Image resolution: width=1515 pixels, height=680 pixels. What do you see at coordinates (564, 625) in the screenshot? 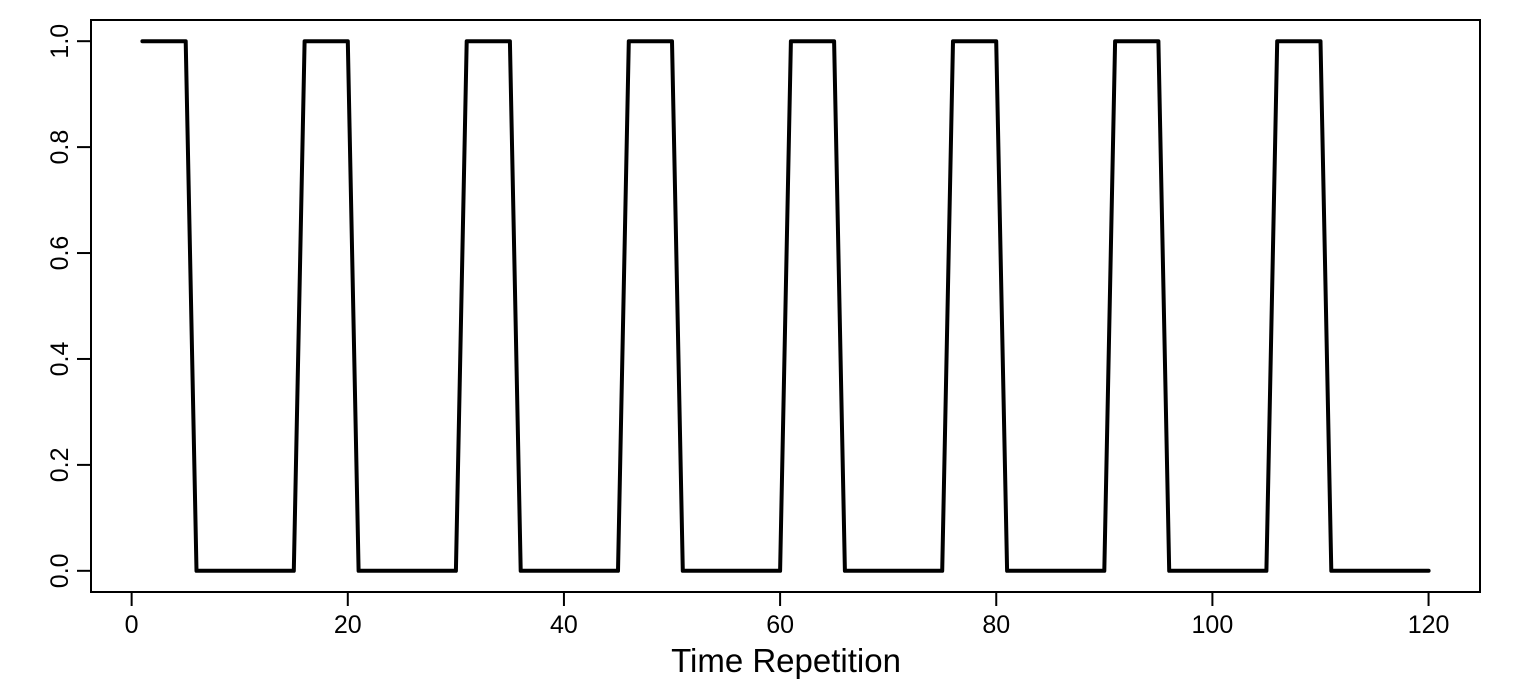
I see `x-tick-label: 40` at bounding box center [564, 625].